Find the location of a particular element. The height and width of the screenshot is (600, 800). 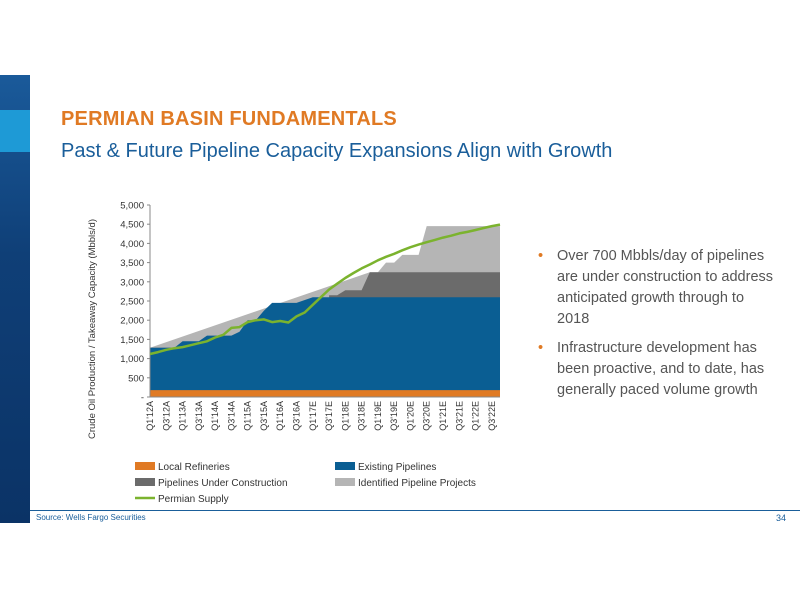

legend-label: Identified Pipeline Projects is located at coordinates (417, 483).